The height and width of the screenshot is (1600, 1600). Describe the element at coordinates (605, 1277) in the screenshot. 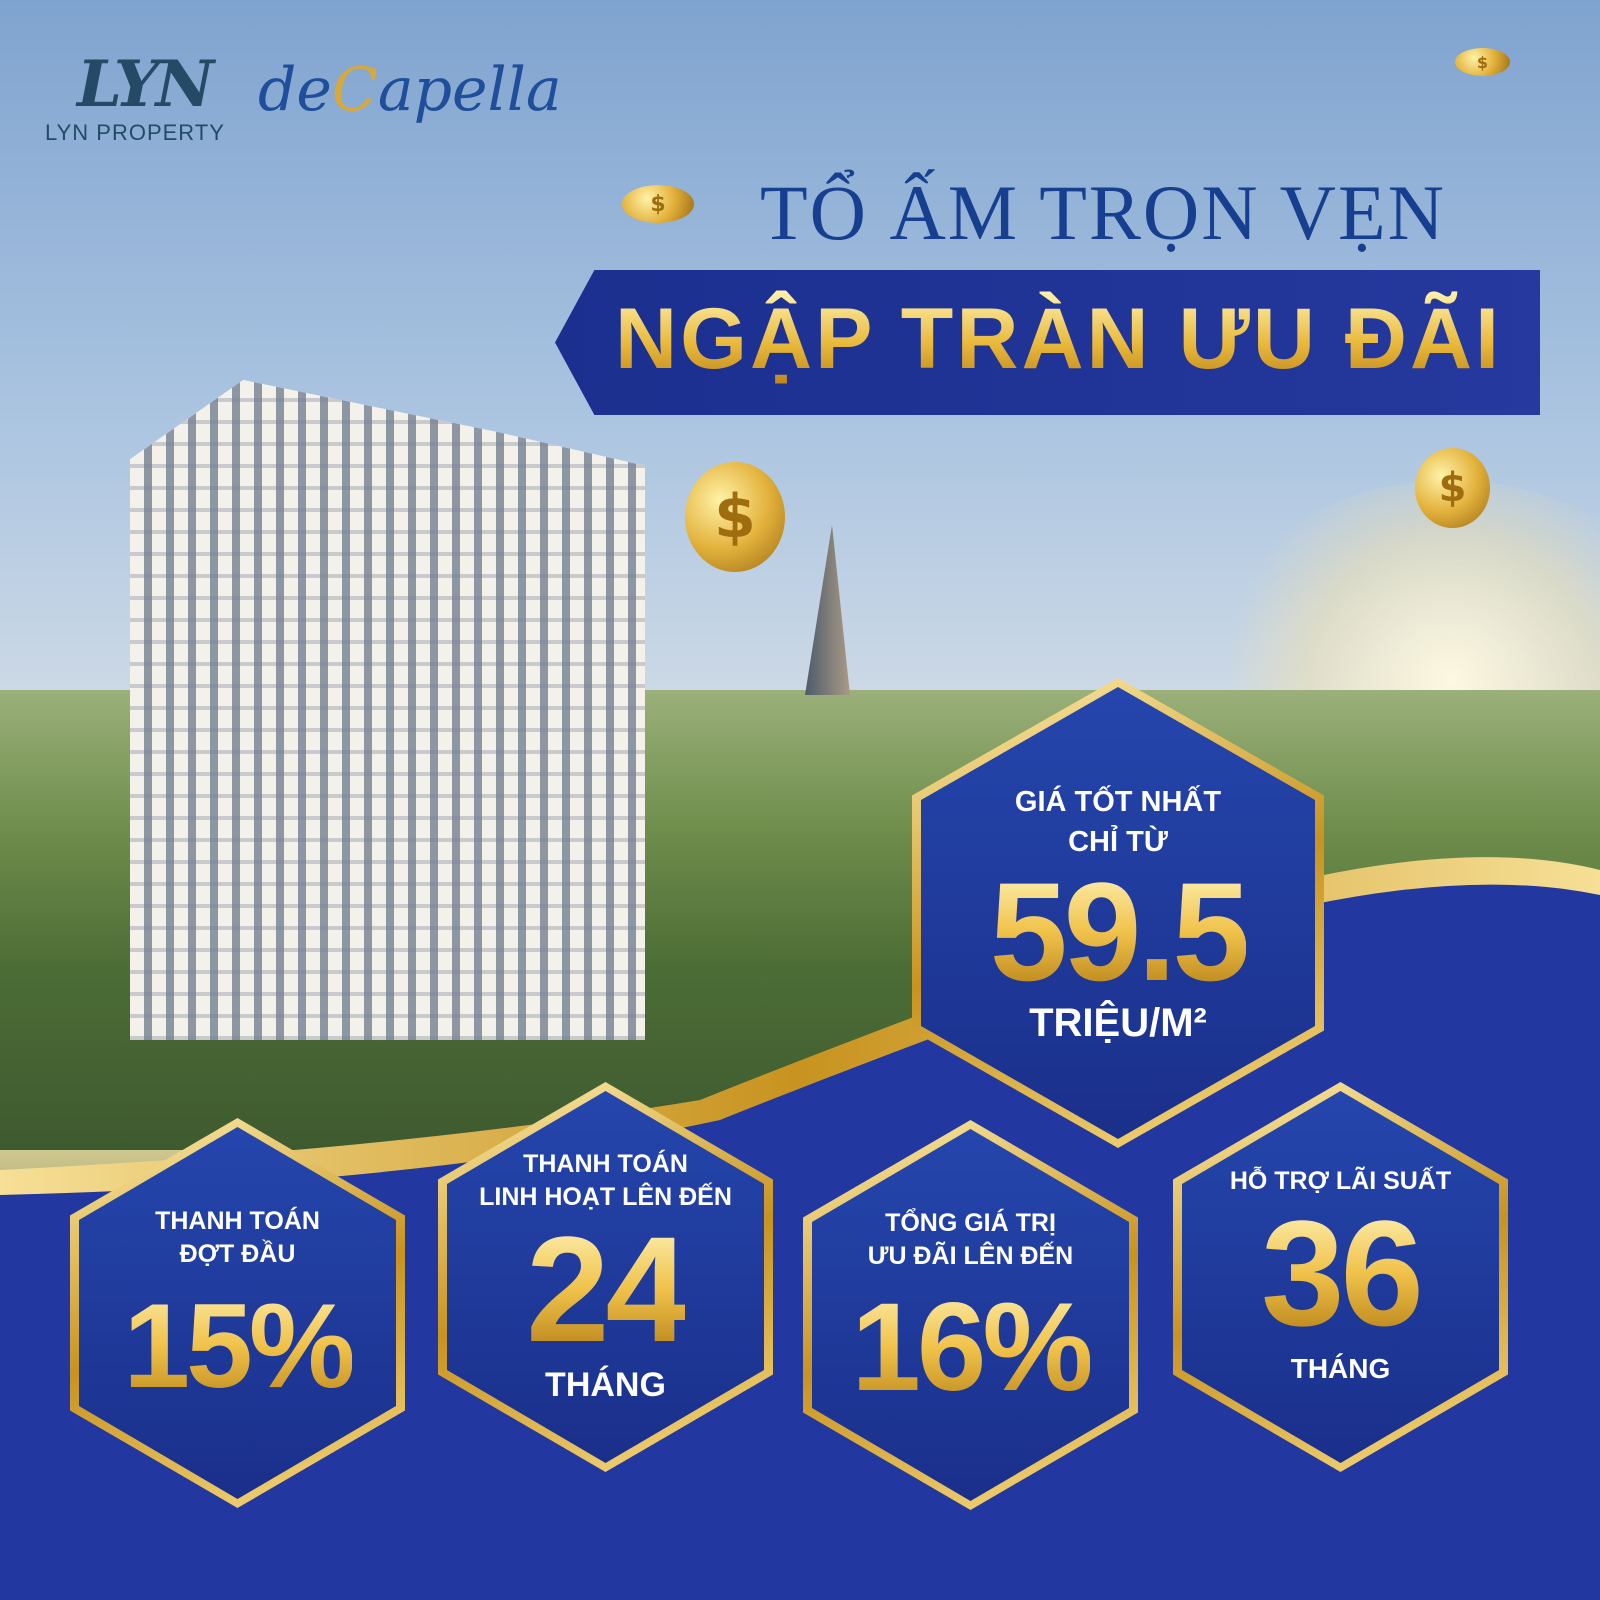

I see `offer-flexible-payment: THANH TOÁN LINH HOẠT LÊN ĐẾN 24 THÁNG` at that location.